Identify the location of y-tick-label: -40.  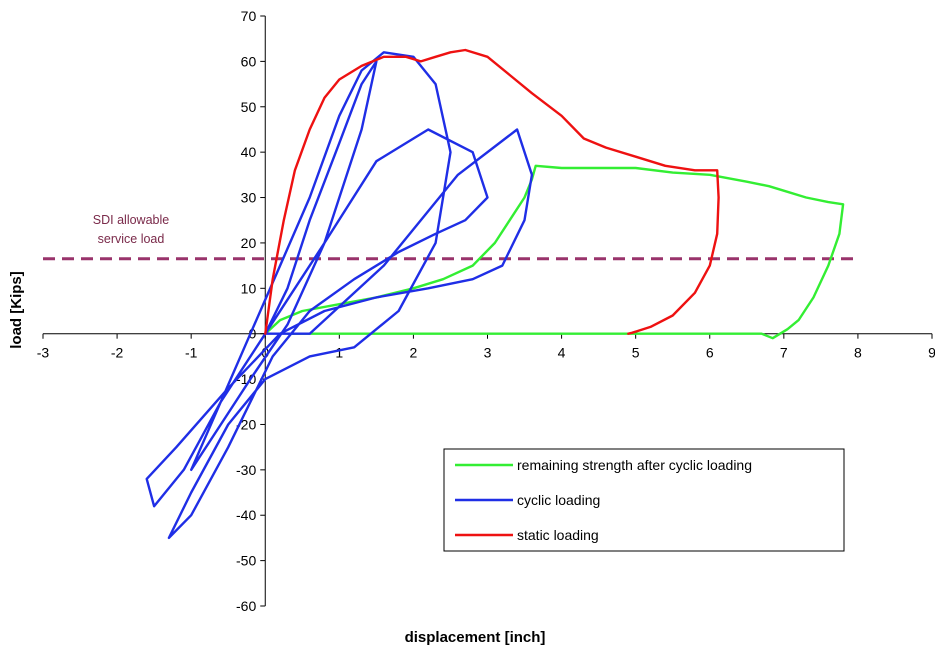
(246, 515).